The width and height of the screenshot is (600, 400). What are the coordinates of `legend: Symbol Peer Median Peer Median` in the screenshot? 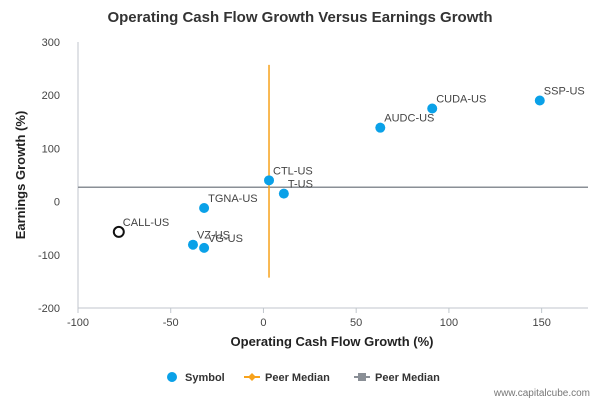 It's located at (303, 378).